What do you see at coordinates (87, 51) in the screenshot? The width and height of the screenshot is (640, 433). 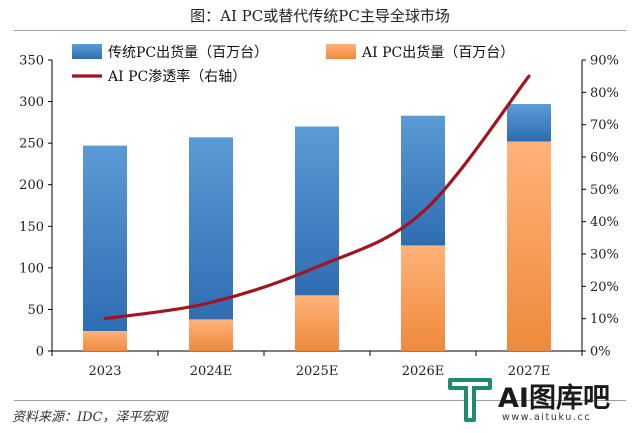 I see `legend-swatch-traditional` at bounding box center [87, 51].